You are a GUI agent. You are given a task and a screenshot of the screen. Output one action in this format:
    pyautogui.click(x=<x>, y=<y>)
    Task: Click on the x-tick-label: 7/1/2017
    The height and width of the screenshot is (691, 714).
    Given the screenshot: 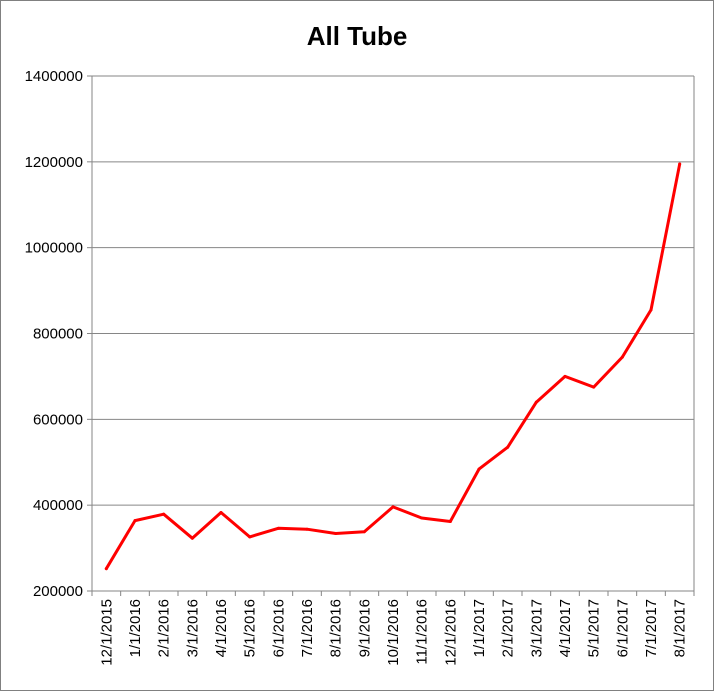 What is the action you would take?
    pyautogui.click(x=651, y=628)
    